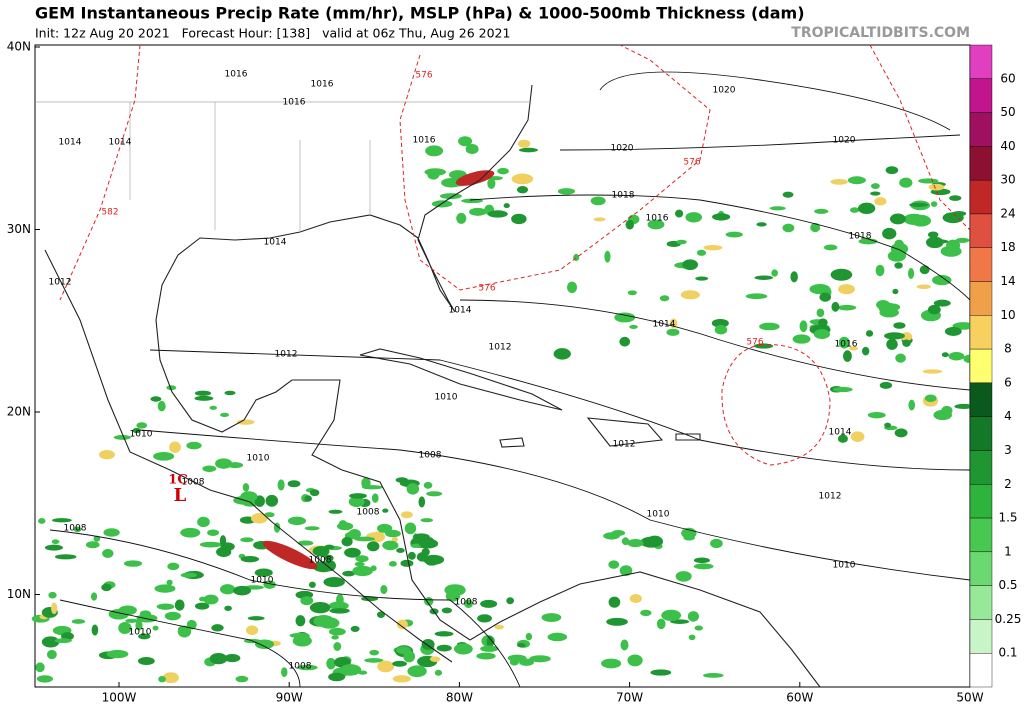  What do you see at coordinates (119, 698) in the screenshot?
I see `lon-label: 100W` at bounding box center [119, 698].